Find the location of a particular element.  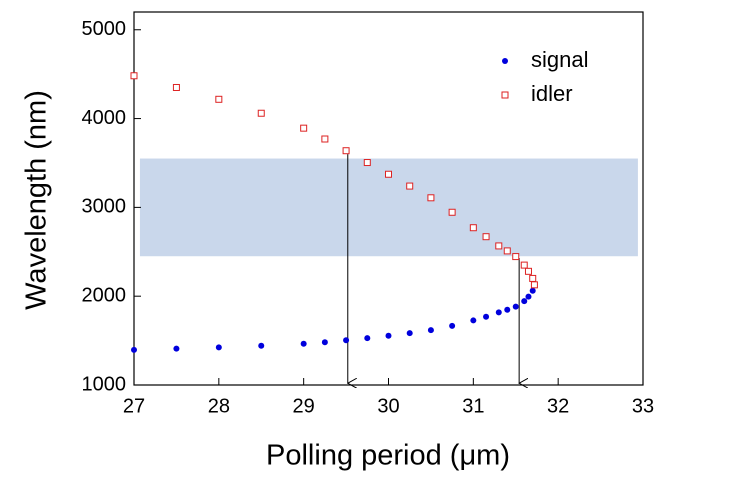

x-tick-label: 33 is located at coordinates (643, 406).